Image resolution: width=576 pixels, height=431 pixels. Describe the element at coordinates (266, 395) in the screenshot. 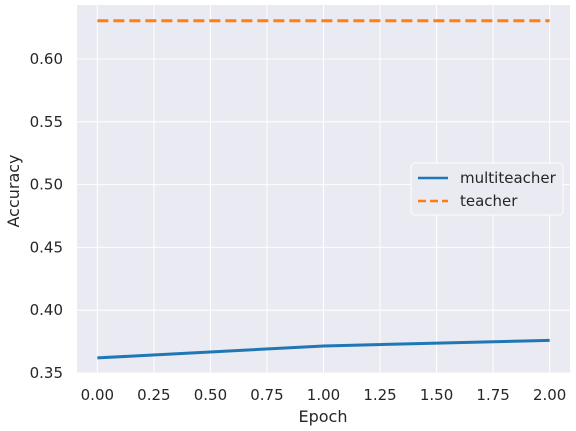

I see `x-tick-label: 0.75` at that location.